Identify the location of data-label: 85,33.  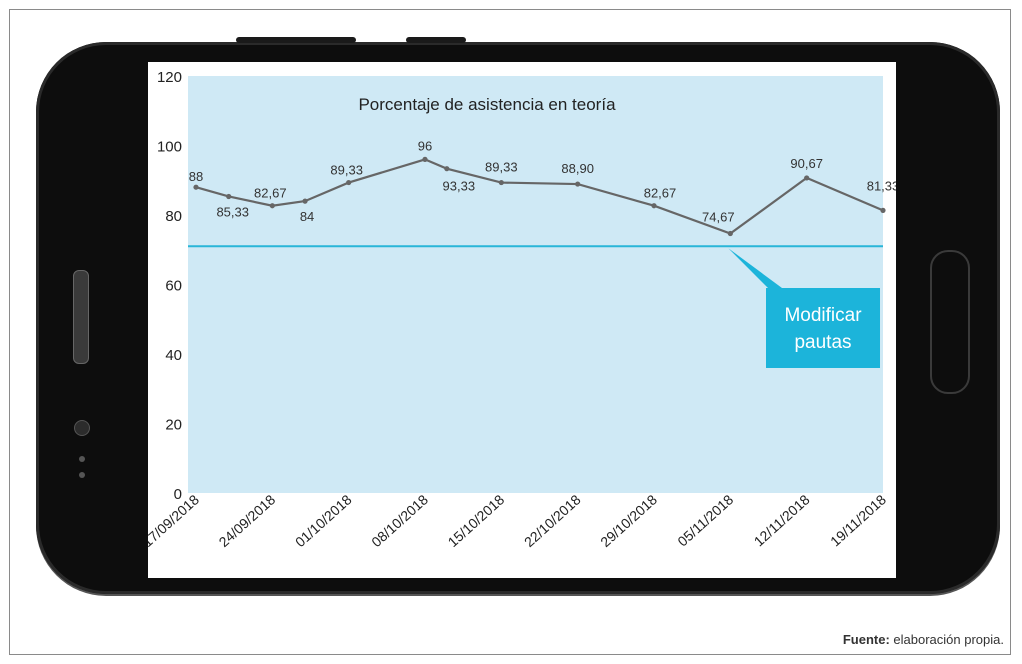
(232, 211).